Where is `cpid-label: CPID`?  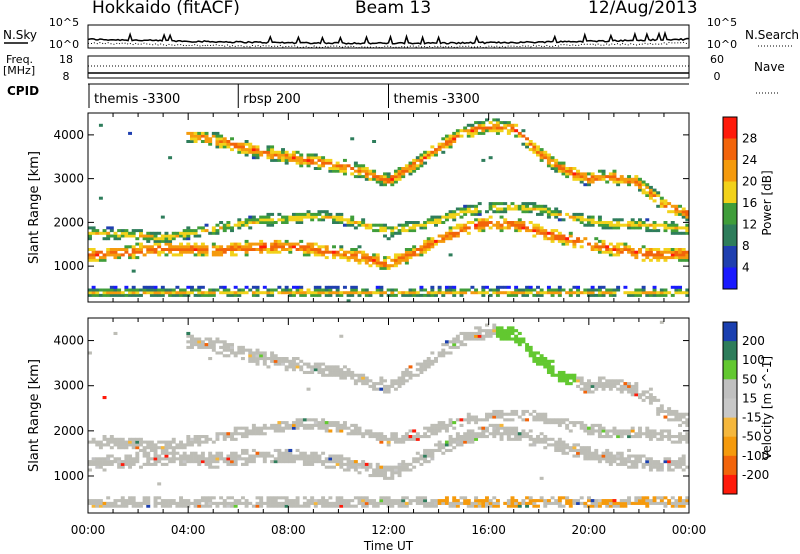 cpid-label: CPID is located at coordinates (23, 91).